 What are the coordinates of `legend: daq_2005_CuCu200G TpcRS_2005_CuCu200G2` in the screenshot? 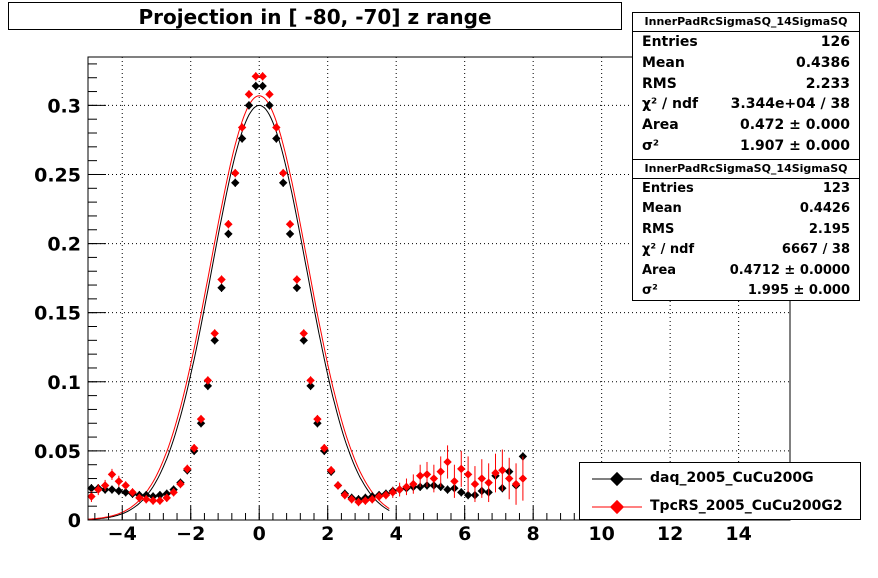 It's located at (720, 491).